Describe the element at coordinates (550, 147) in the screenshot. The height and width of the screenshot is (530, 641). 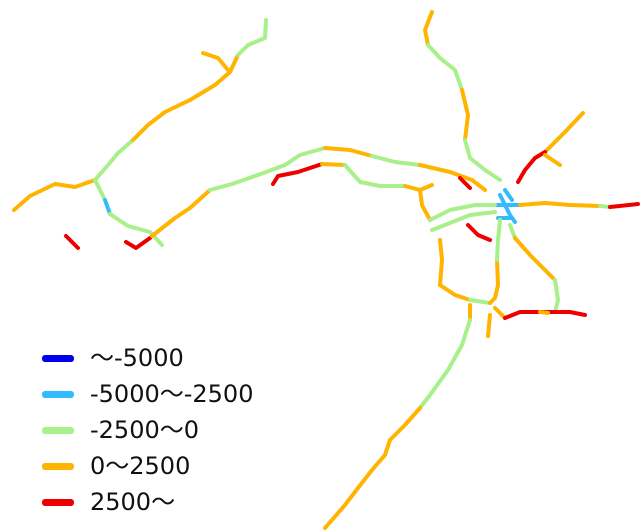
I see `rail-line-northeast` at that location.